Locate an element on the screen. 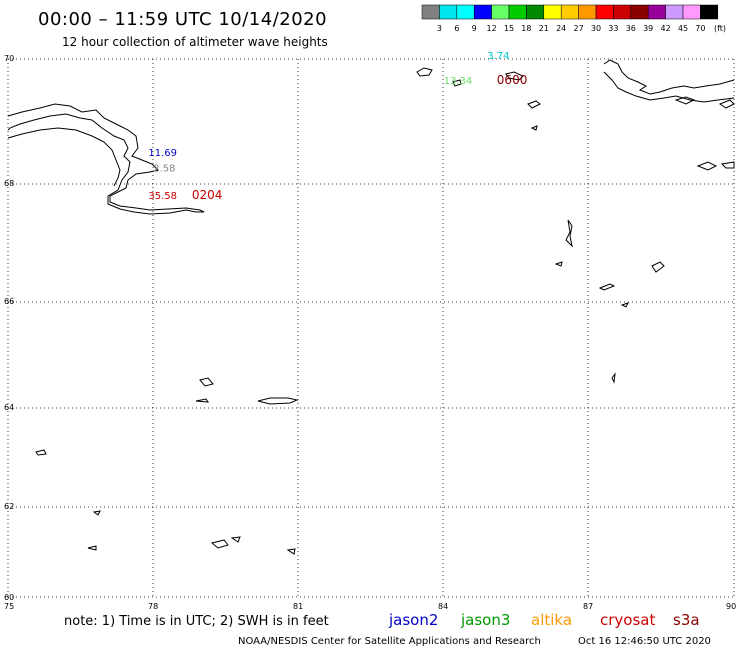 This screenshot has width=740, height=654. peninsula-inner-coast is located at coordinates (64, 157).